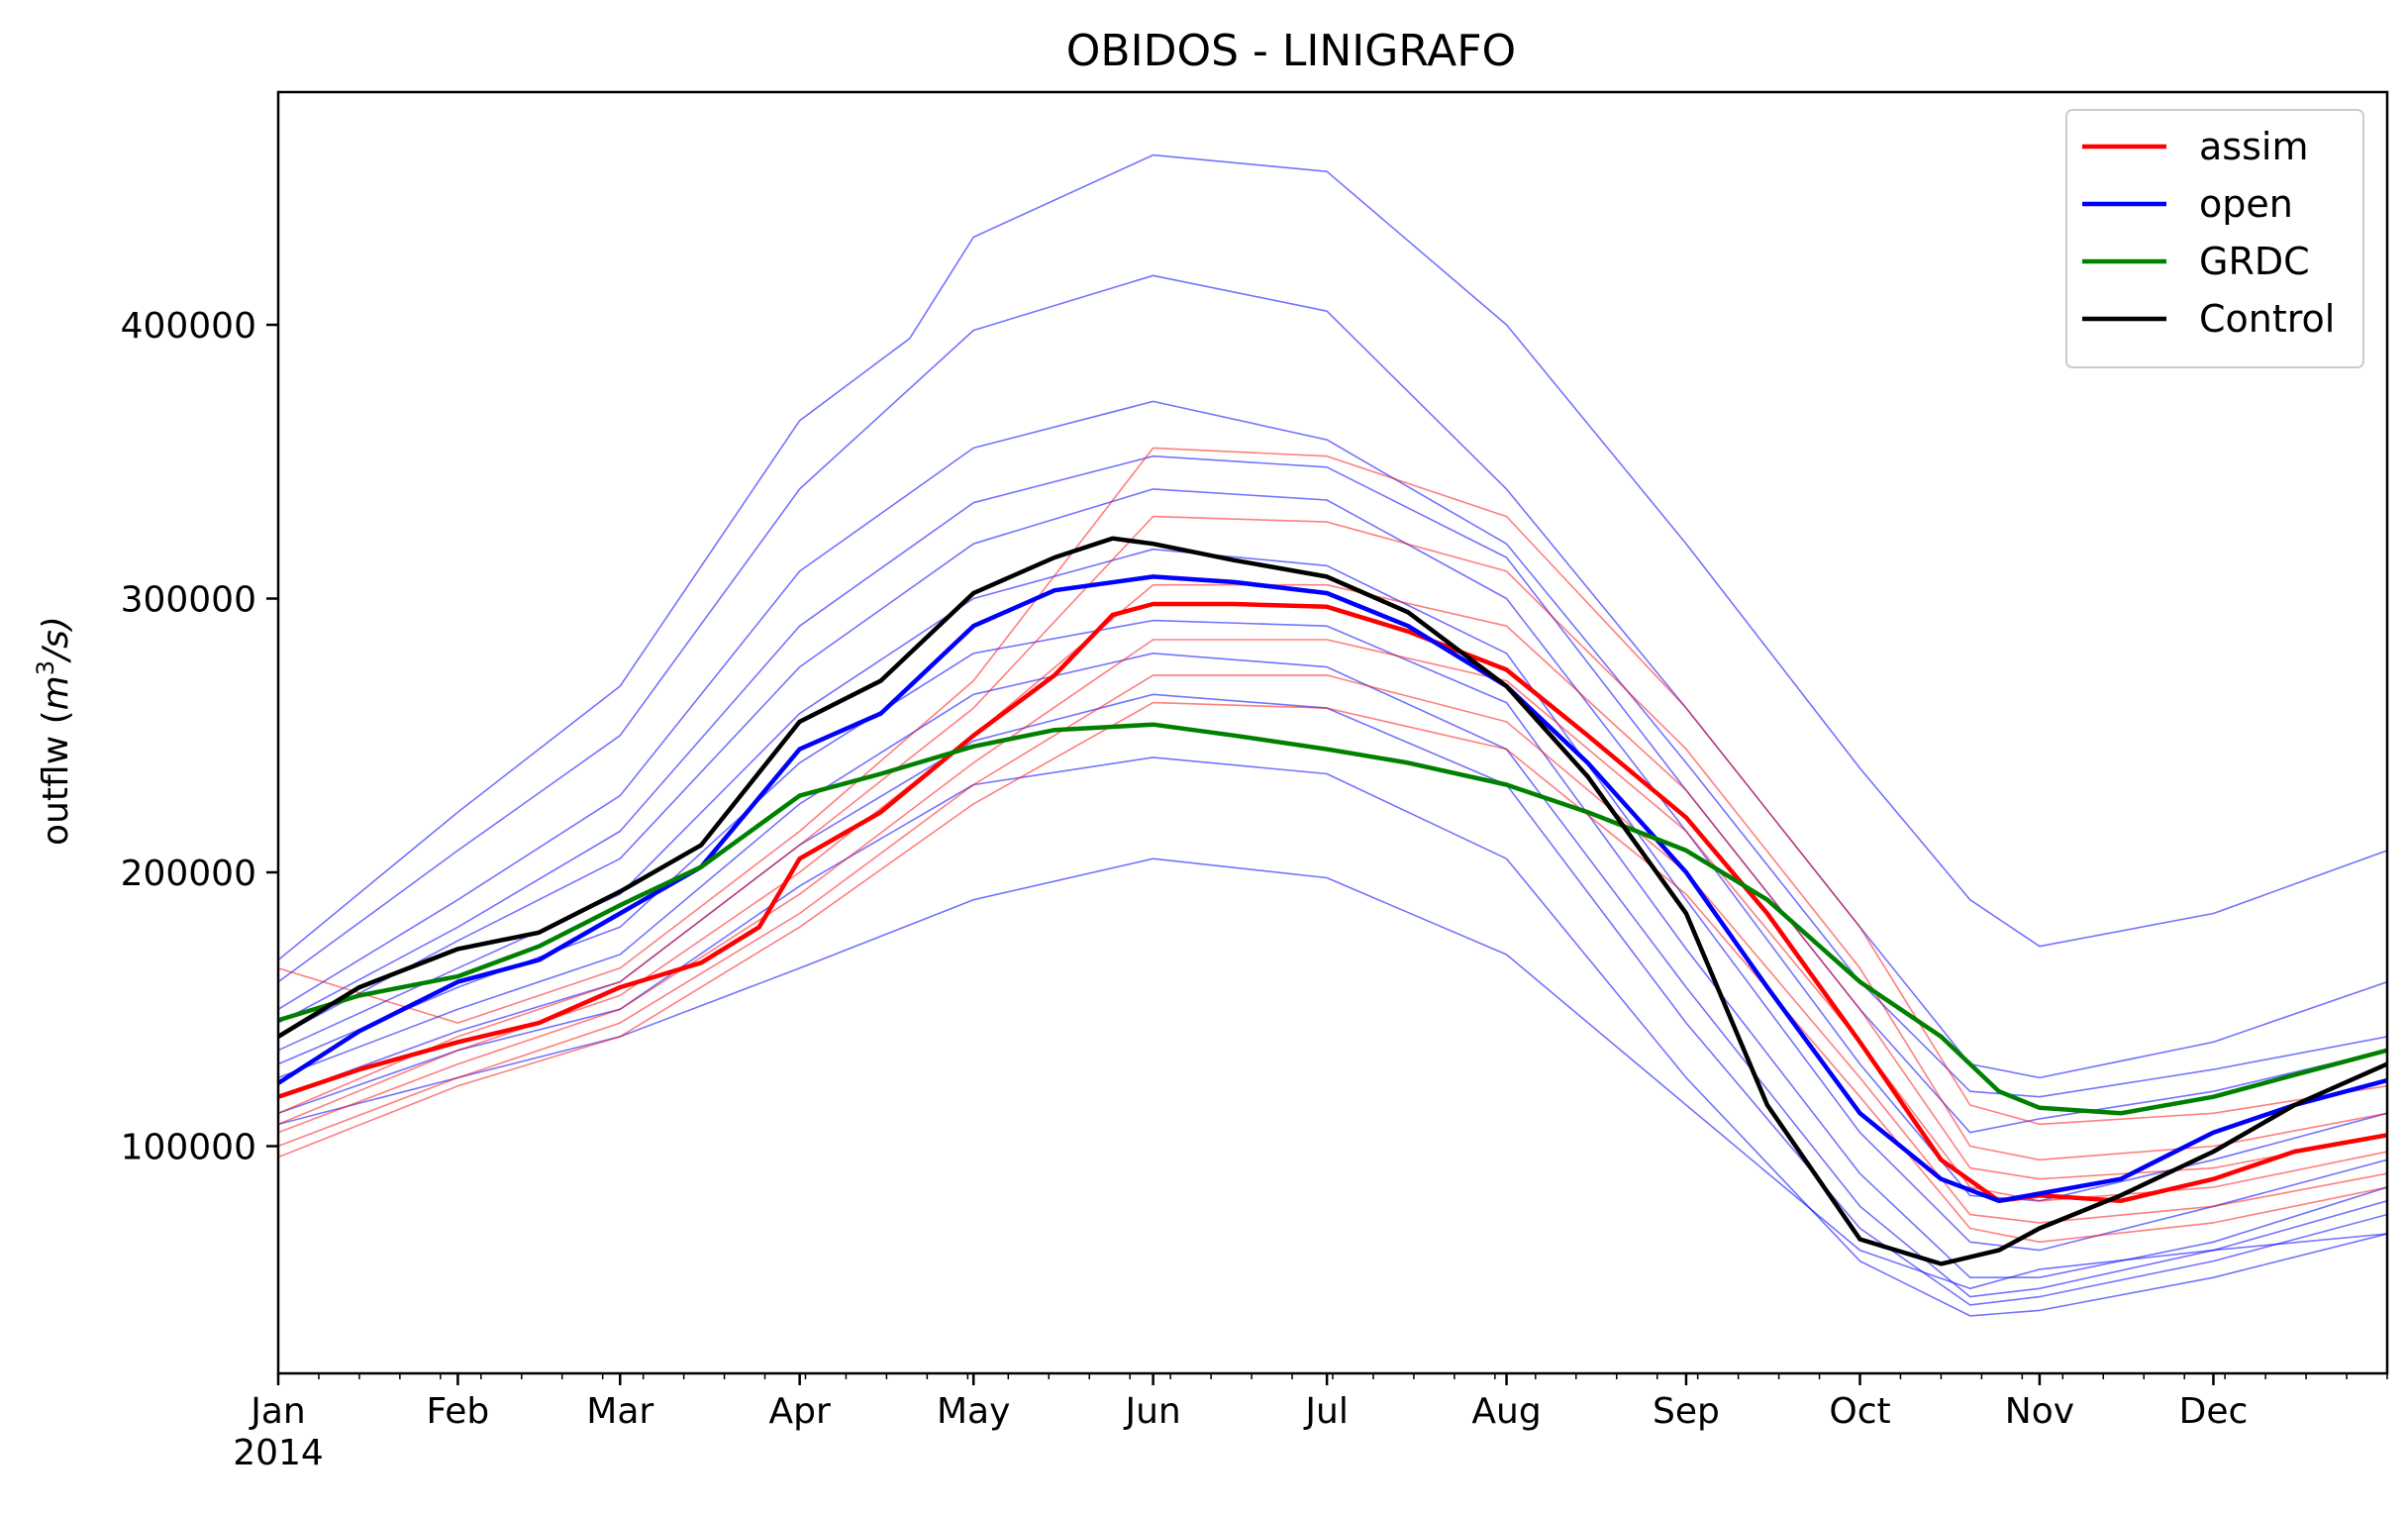 Image resolution: width=2408 pixels, height=1513 pixels. Describe the element at coordinates (188, 874) in the screenshot. I see `y-tick-label-200000: 200000` at that location.